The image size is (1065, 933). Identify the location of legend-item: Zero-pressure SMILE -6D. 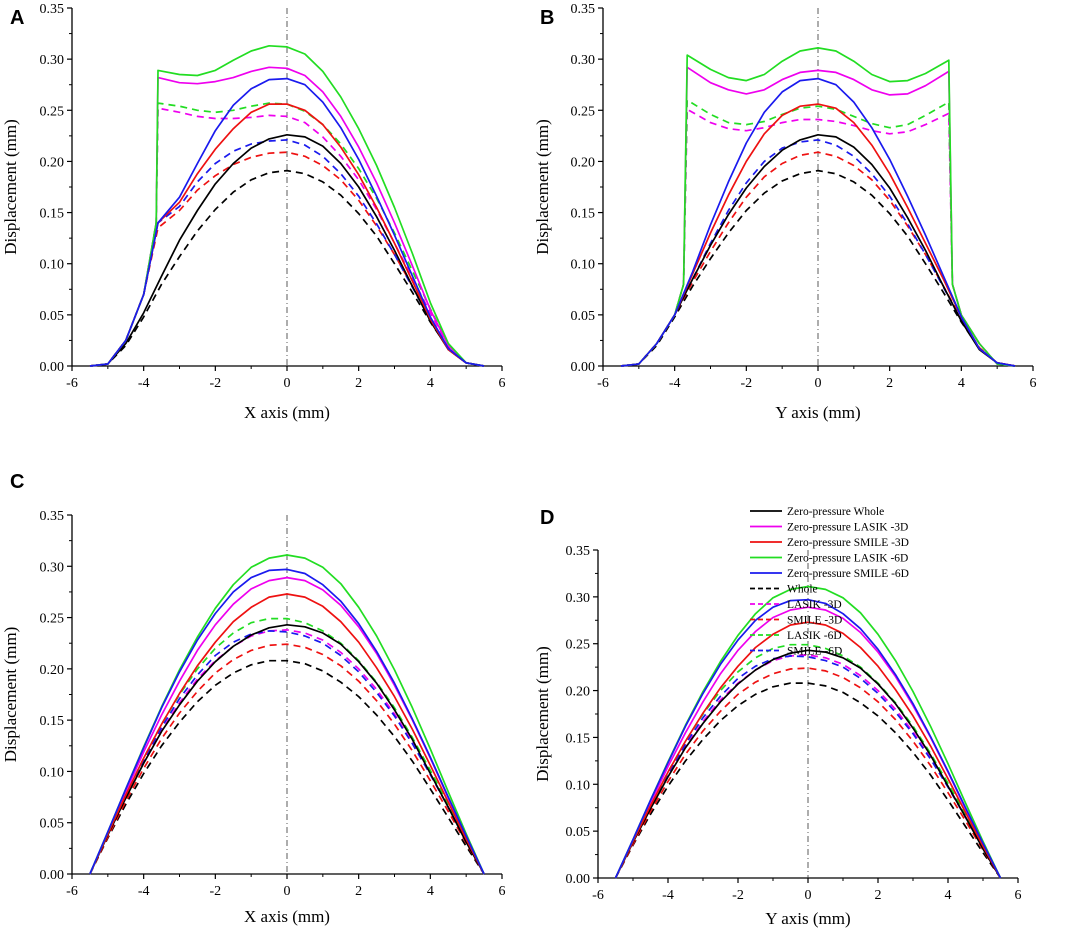
(829, 574).